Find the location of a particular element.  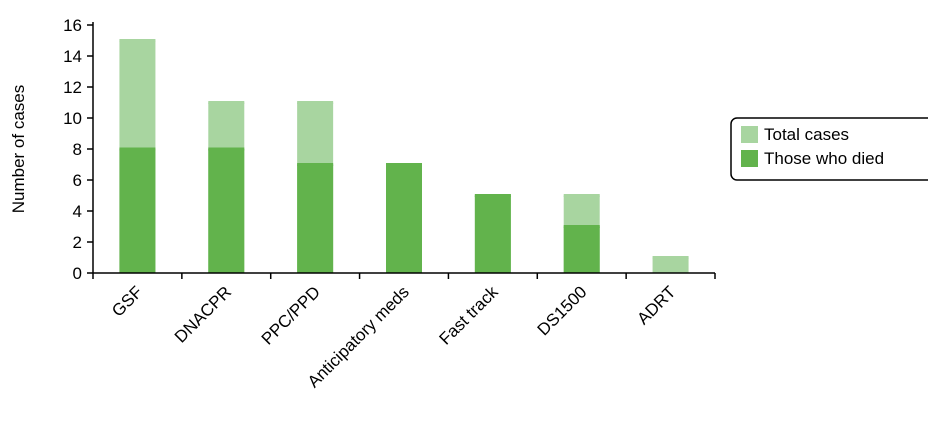

category-label-0: GSF is located at coordinates (127, 301).